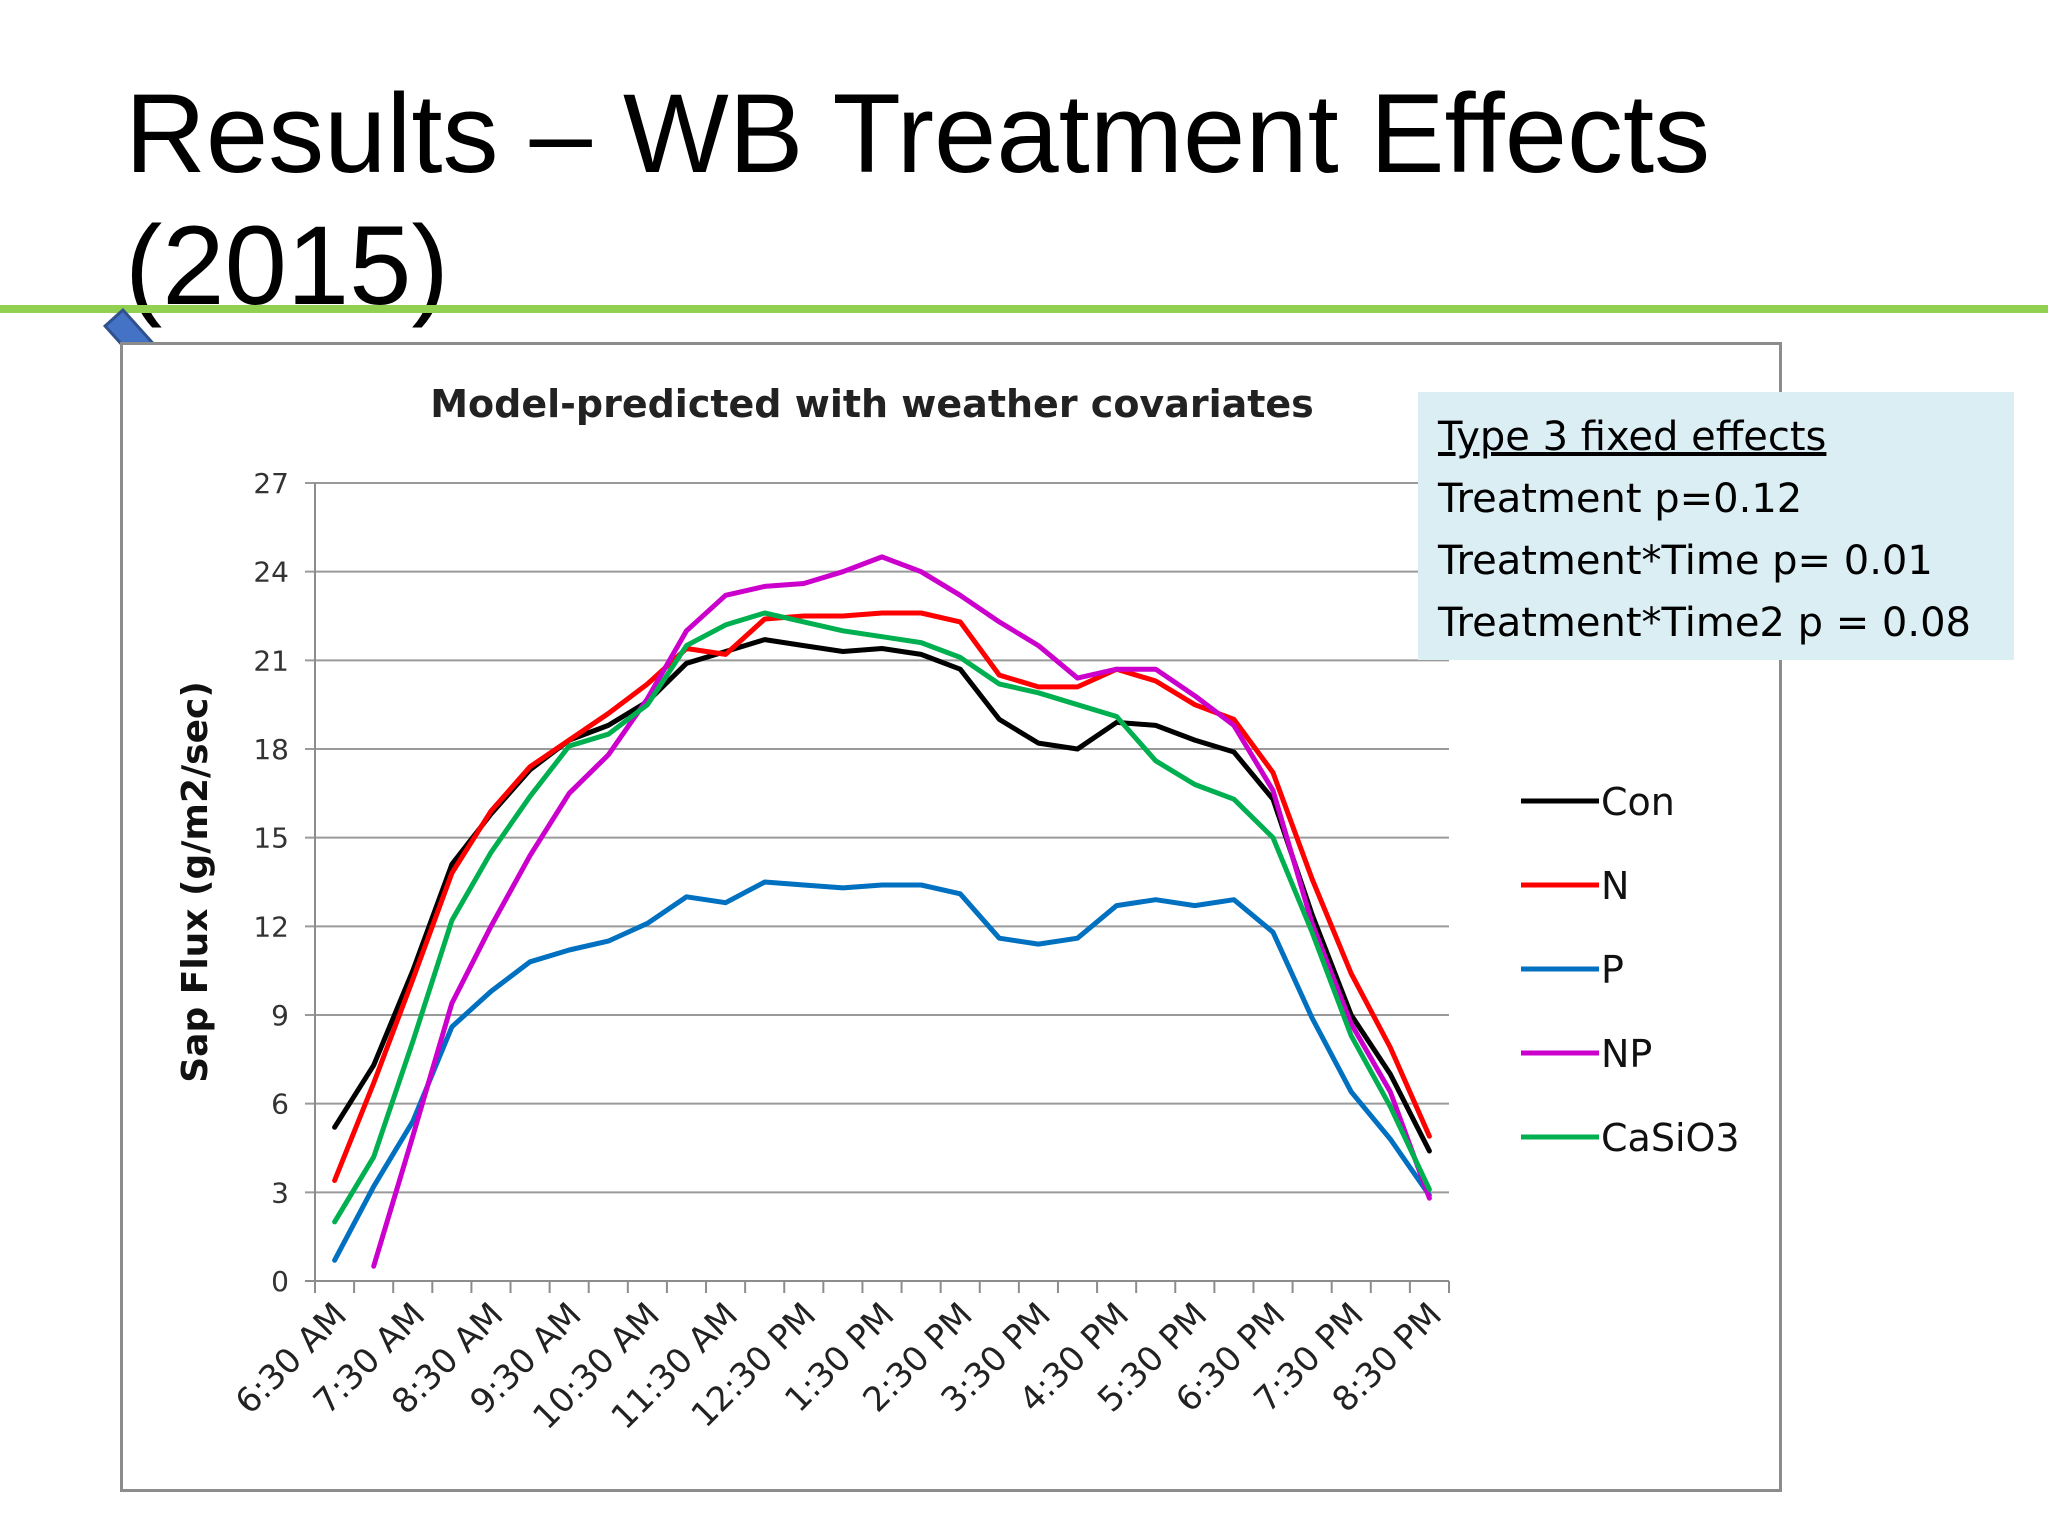 The width and height of the screenshot is (2048, 1536). Describe the element at coordinates (1626, 1054) in the screenshot. I see `legend-label: NP` at that location.